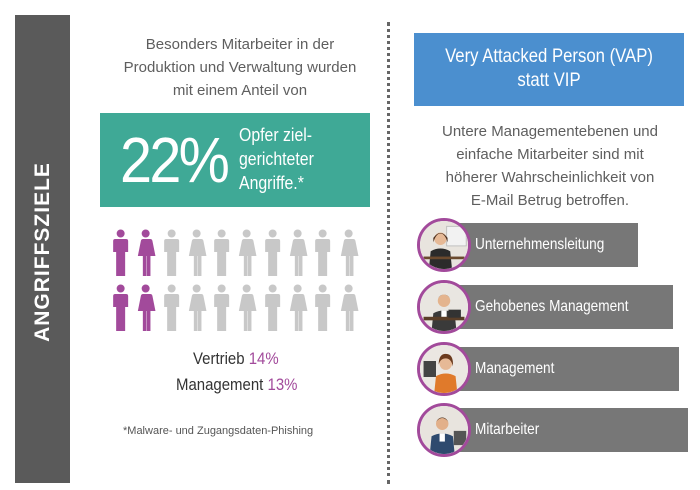  What do you see at coordinates (515, 368) in the screenshot?
I see `level-label: Management` at bounding box center [515, 368].